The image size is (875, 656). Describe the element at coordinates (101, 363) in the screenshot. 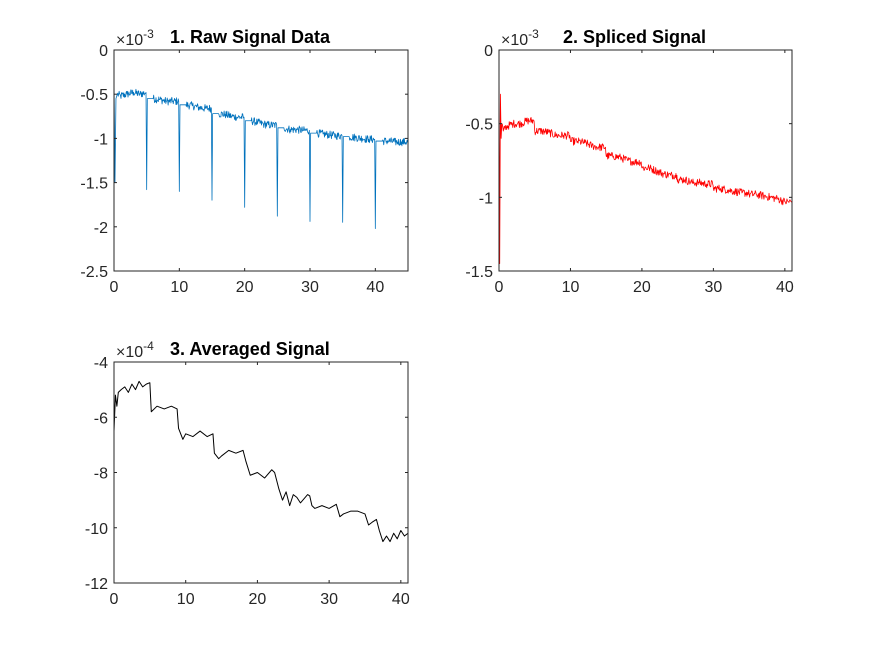

I see `y-tick-label: -4` at that location.